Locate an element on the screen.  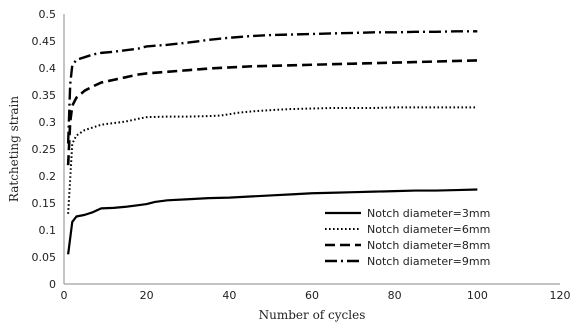
x-tick-labels: 0 20 40 60 80 100 120 is located at coordinates (316, 295).